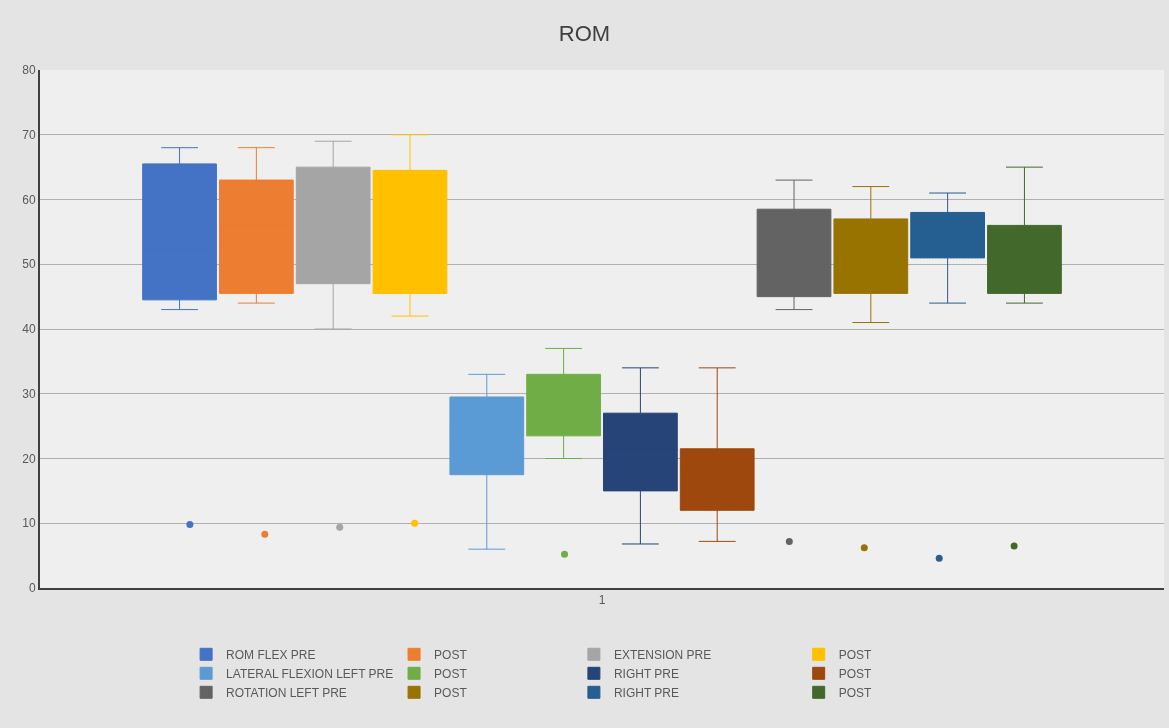  I want to click on y-tick-label: 10, so click(29, 523).